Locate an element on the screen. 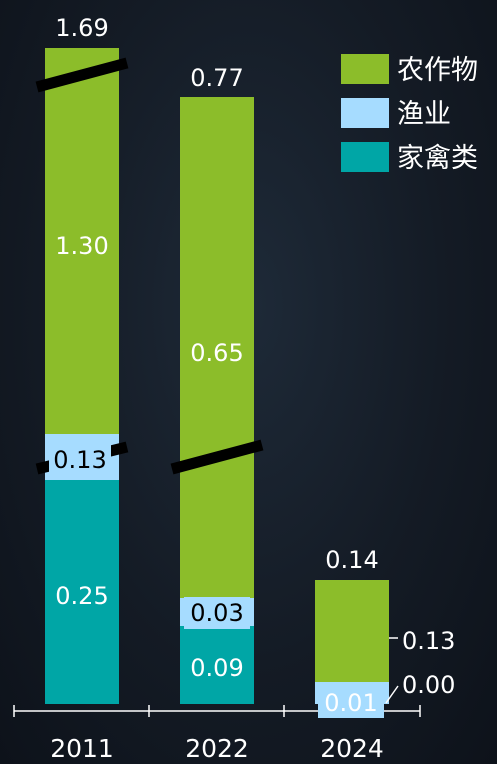 This screenshot has width=497, height=764. bar-crops-2022 is located at coordinates (217, 347).